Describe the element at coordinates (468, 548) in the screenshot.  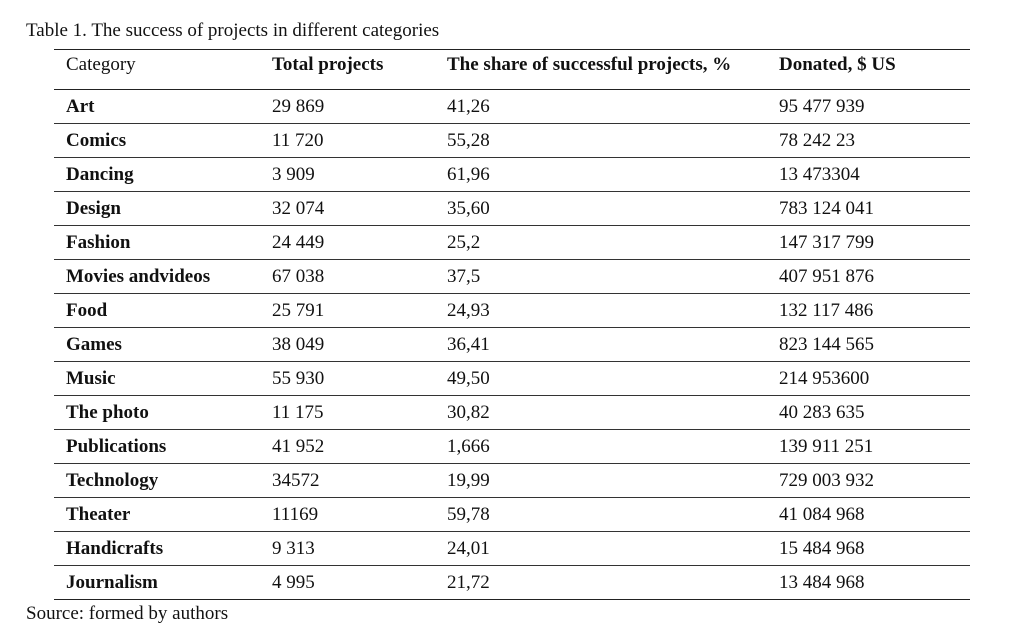
I see `cell-success-share: 24,01` at that location.